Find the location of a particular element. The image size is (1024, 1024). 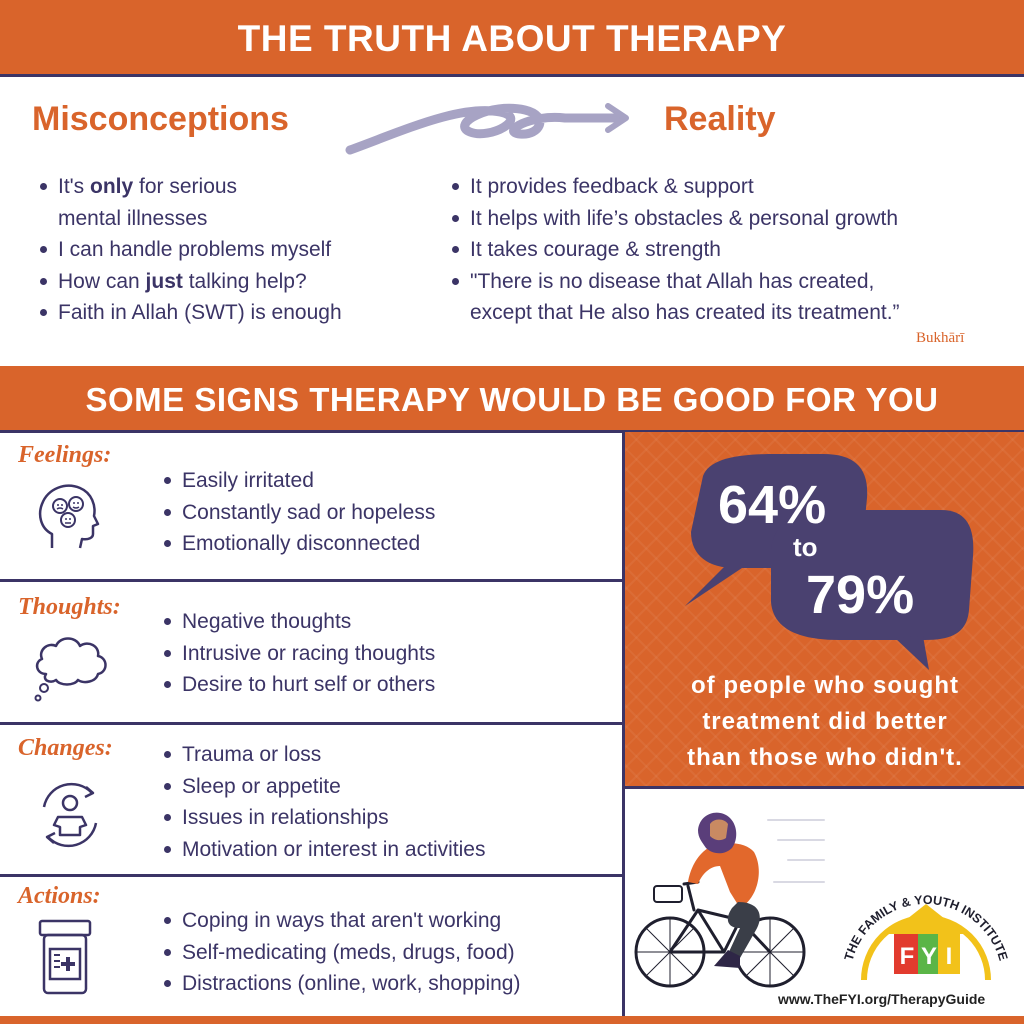

list-item: Distractions (online, work, shopping) is located at coordinates (341, 984).